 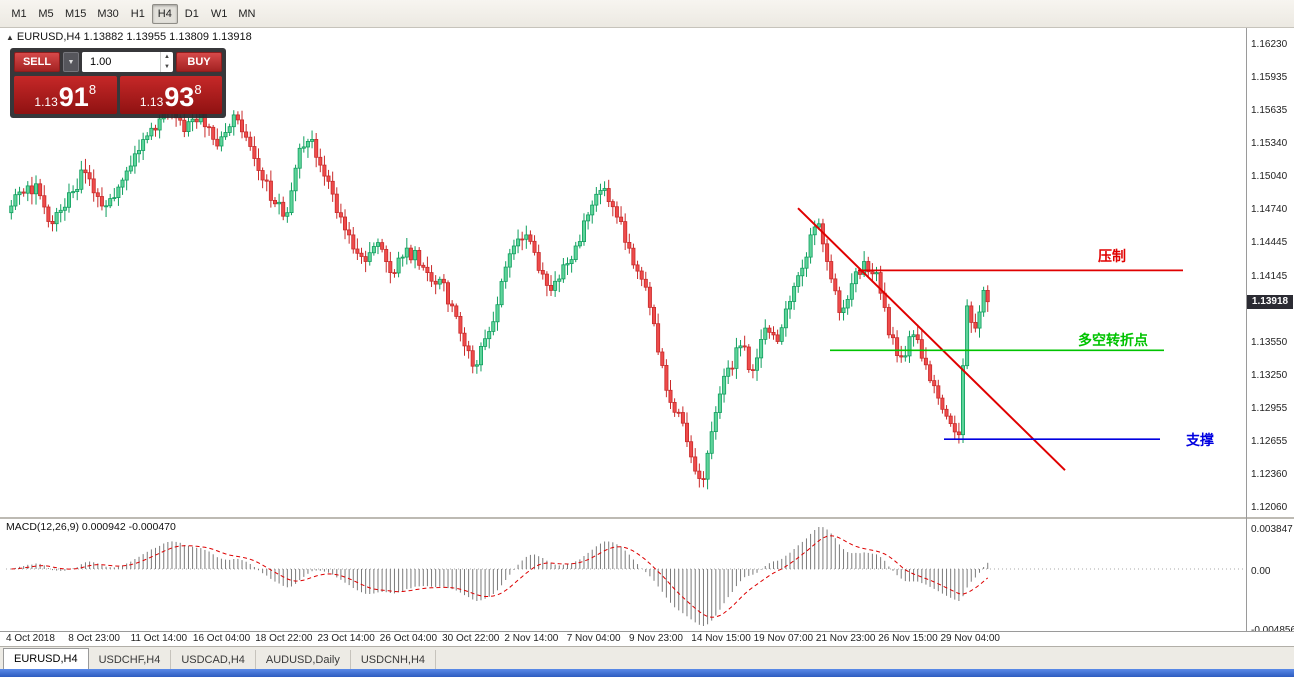 I want to click on price-axis-label: 1.15935, so click(x=1269, y=77).